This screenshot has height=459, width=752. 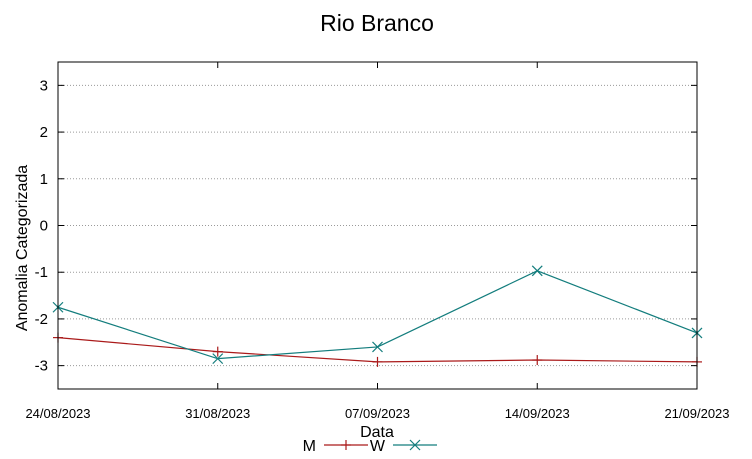 I want to click on y-axis-label: Anomalia Categorizada, so click(x=22, y=248).